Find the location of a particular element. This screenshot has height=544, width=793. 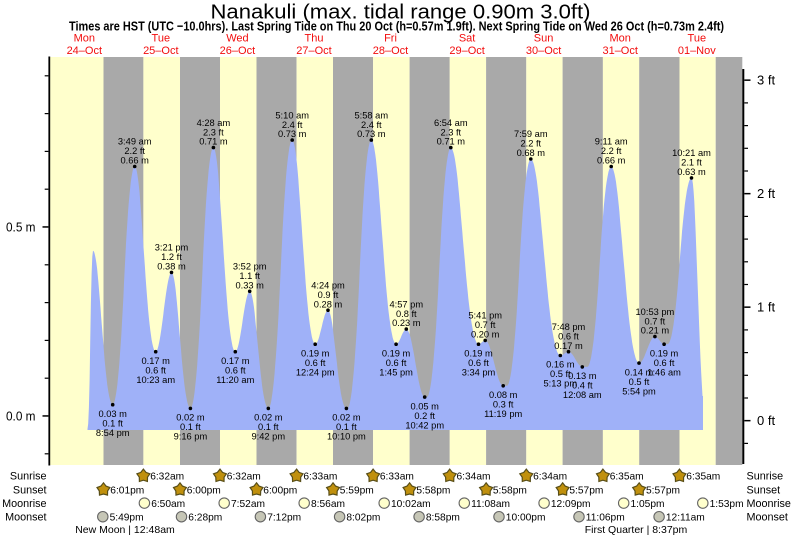

svg-text: 6:32am is located at coordinates (244, 477).